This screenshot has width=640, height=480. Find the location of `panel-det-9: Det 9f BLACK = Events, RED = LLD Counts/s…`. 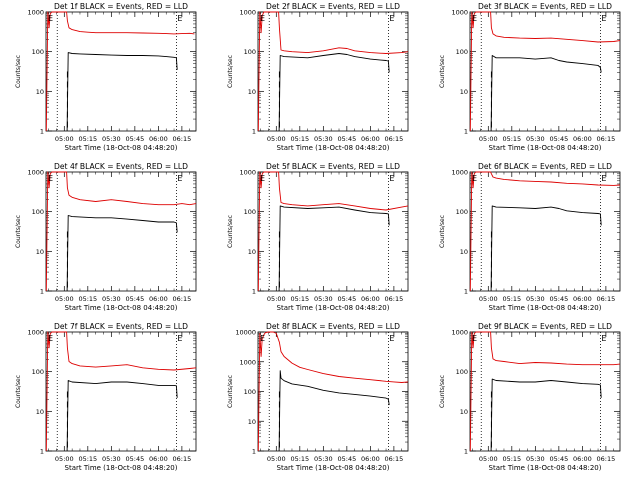

panel-det-9: Det 9f BLACK = Events, RED = LLD Counts/s… is located at coordinates (530, 397).